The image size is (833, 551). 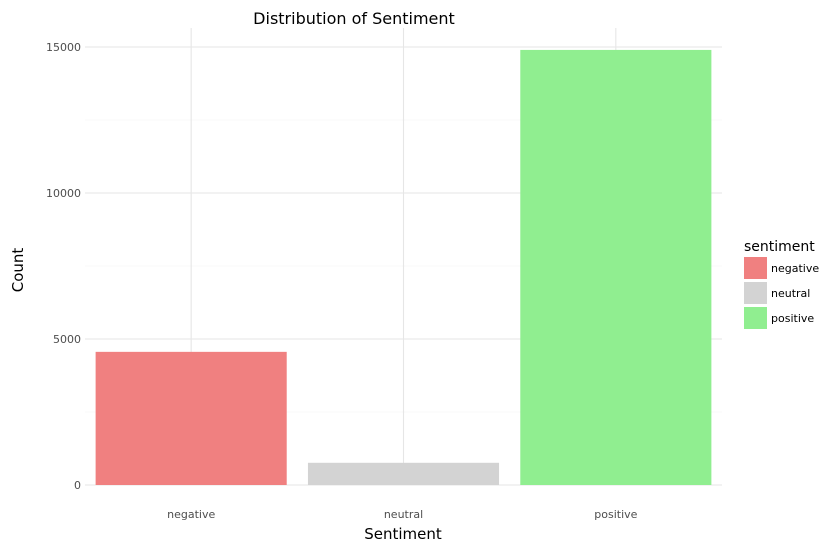 What do you see at coordinates (795, 268) in the screenshot?
I see `legend-label-negative: negative` at bounding box center [795, 268].